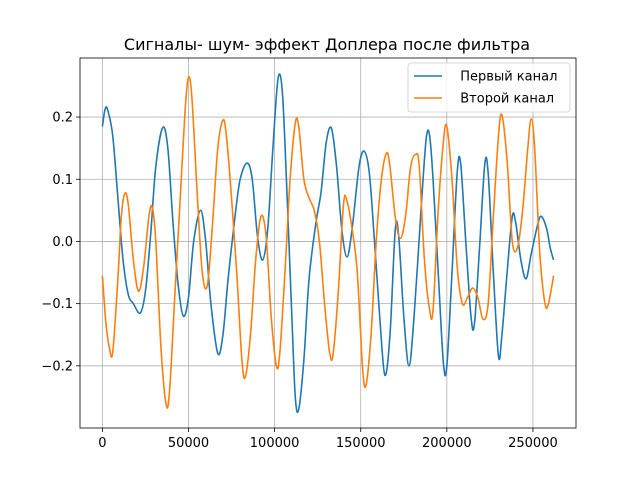  I want to click on legend-label: Второй канал, so click(503, 99).